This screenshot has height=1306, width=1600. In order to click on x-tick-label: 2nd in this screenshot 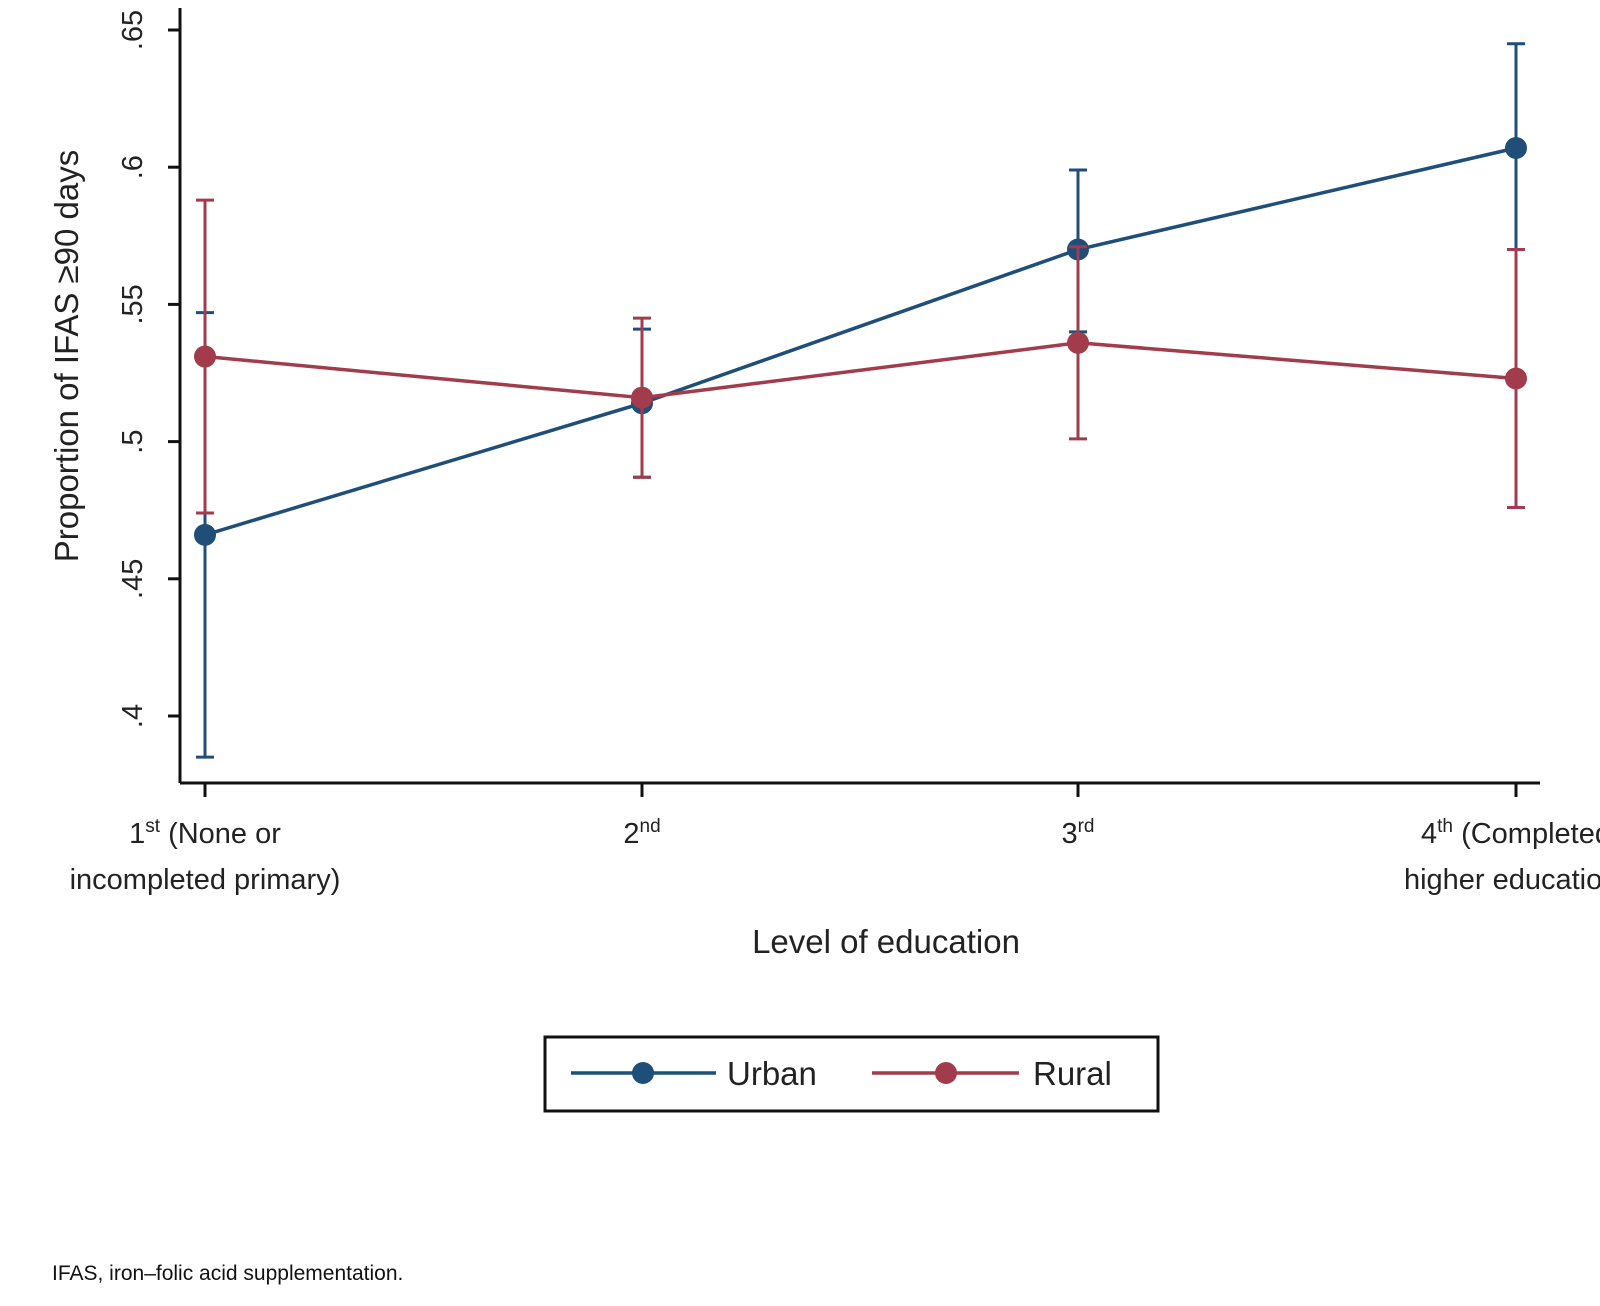, I will do `click(641, 833)`.